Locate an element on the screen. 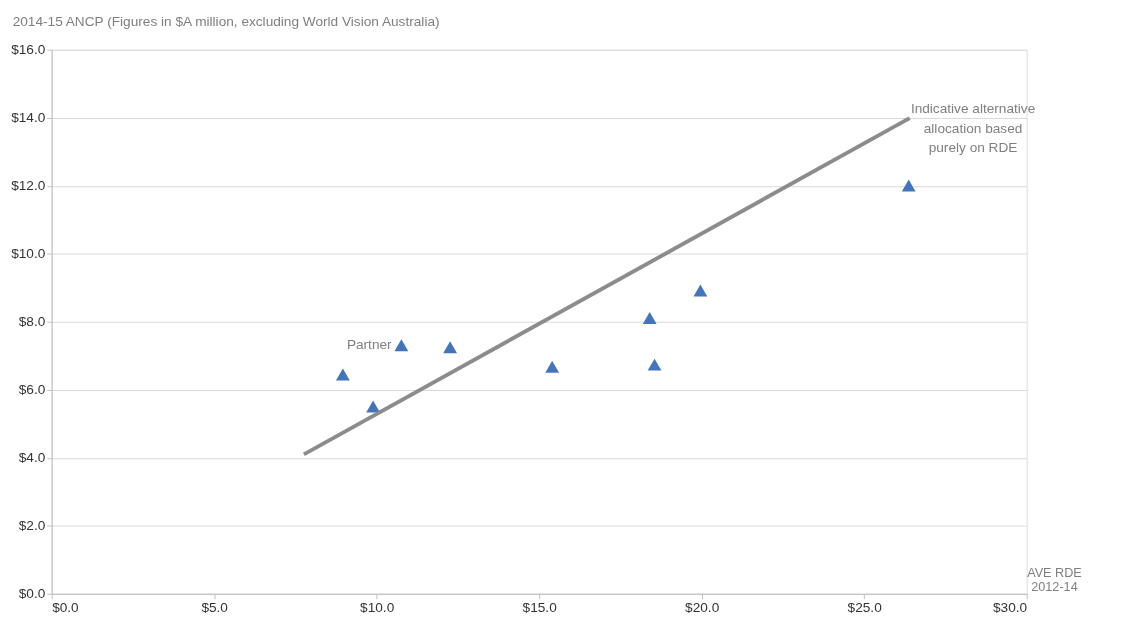 The width and height of the screenshot is (1131, 643). y-tick-label: $2.0 is located at coordinates (32, 526).